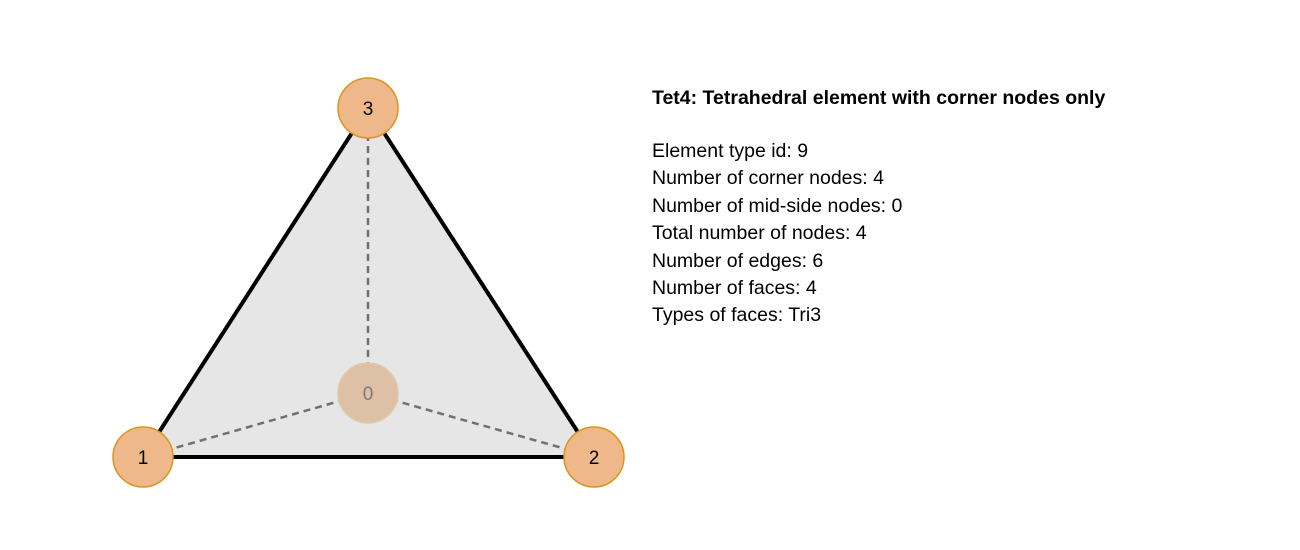 Image resolution: width=1300 pixels, height=550 pixels. I want to click on node-2: 2, so click(594, 457).